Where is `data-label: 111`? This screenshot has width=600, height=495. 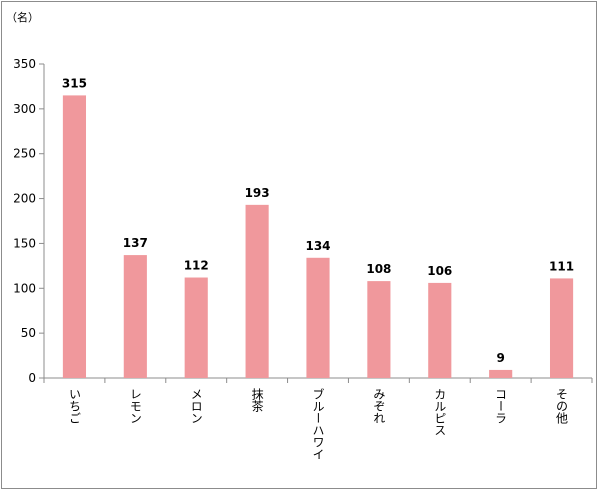 data-label: 111 is located at coordinates (561, 266).